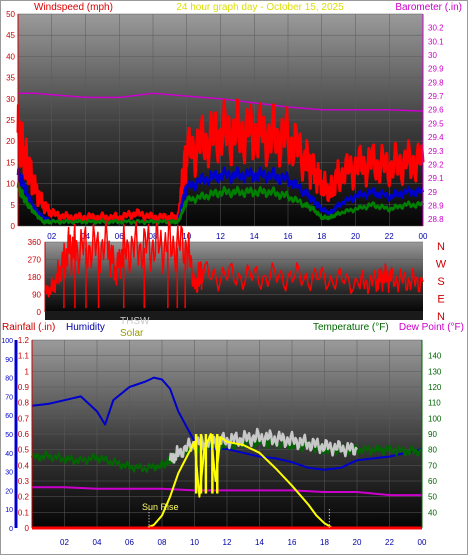  I want to click on wind-x-tick-label: 06, so click(119, 236).